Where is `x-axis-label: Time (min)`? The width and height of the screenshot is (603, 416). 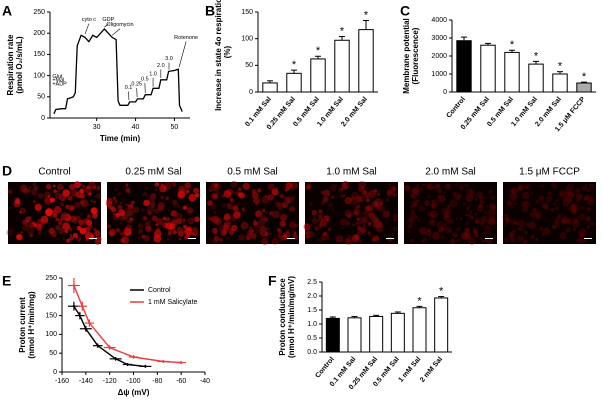 x-axis-label: Time (min) is located at coordinates (120, 138).